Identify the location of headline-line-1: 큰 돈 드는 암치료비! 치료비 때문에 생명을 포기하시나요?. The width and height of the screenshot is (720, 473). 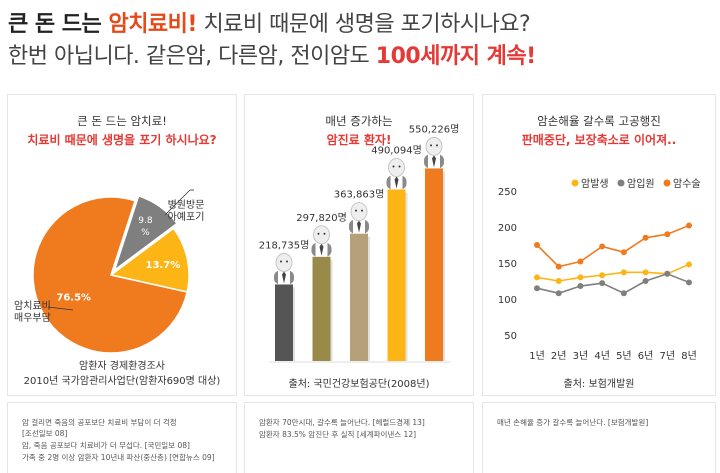
(269, 22).